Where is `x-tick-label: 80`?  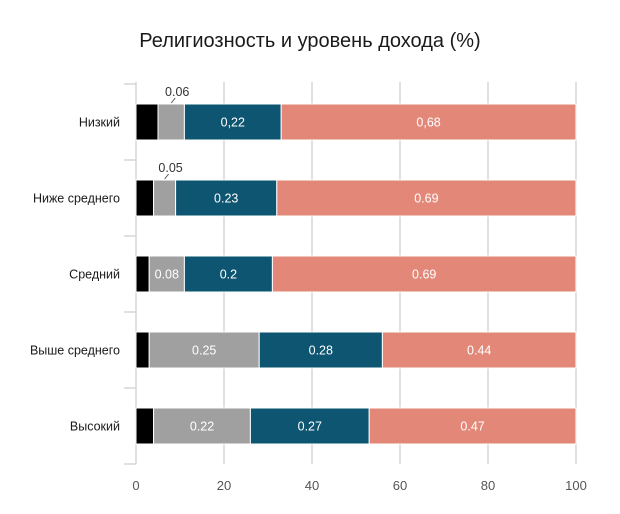 x-tick-label: 80 is located at coordinates (488, 485).